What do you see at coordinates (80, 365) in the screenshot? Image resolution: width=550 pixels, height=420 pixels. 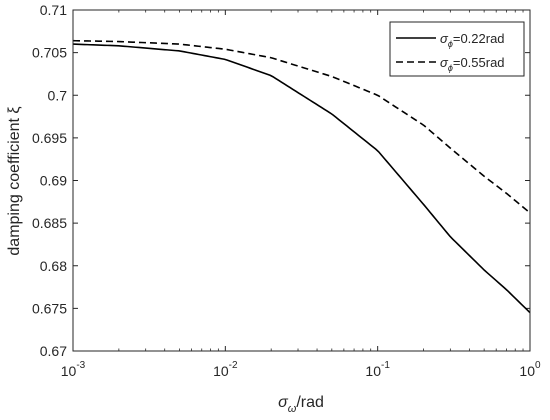 I see `x-tick-label-exponent: -3` at bounding box center [80, 365].